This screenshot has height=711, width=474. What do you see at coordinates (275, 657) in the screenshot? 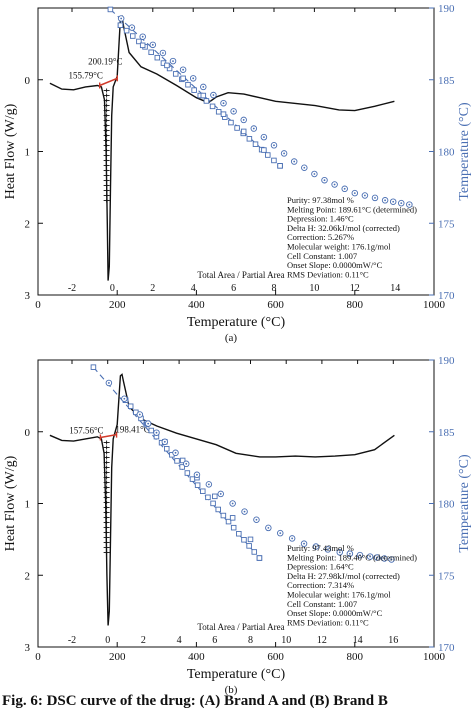
I see `x-tick-label-b: 600` at bounding box center [275, 657].